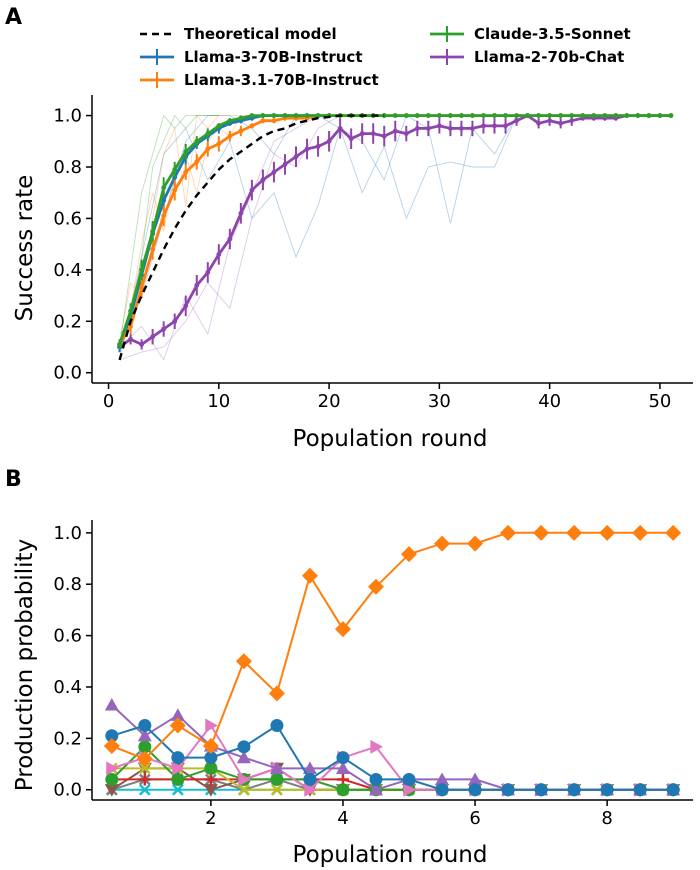 The image size is (700, 870). I want to click on panel-b-y-tick-label: 0.4, so click(67, 687).